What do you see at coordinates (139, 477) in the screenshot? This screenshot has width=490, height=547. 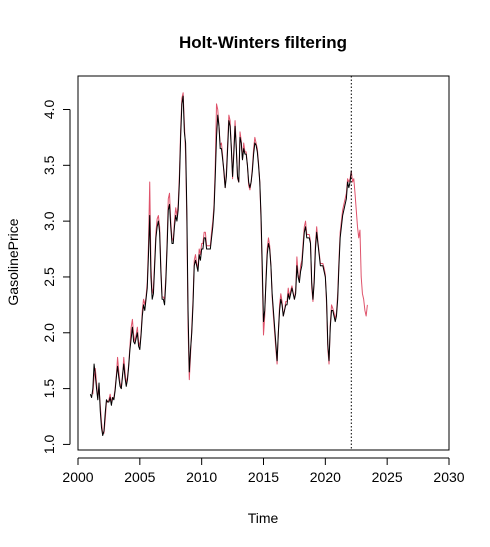 I see `x-tick-label: 2005` at bounding box center [139, 477].